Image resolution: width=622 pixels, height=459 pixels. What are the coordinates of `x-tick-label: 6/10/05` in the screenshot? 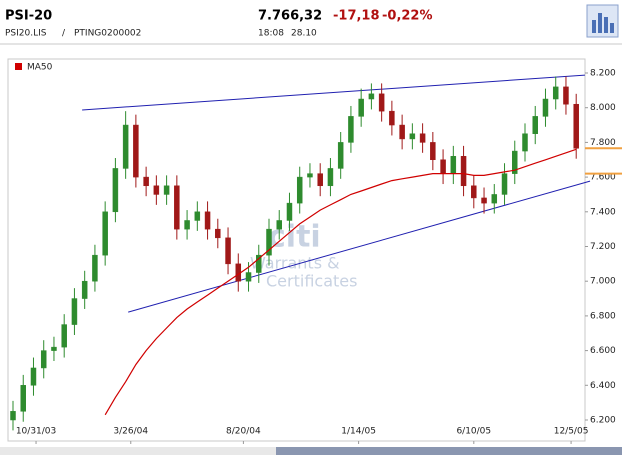 It's located at (473, 432).